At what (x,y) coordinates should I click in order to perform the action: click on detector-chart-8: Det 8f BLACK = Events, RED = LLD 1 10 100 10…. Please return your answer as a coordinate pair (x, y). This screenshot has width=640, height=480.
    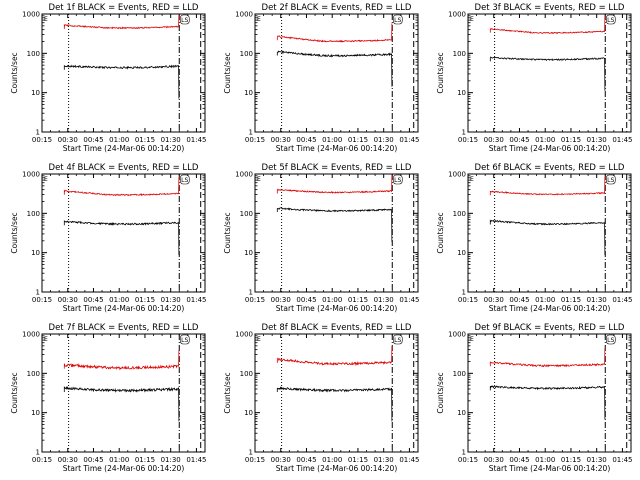
    Looking at the image, I should click on (321, 398).